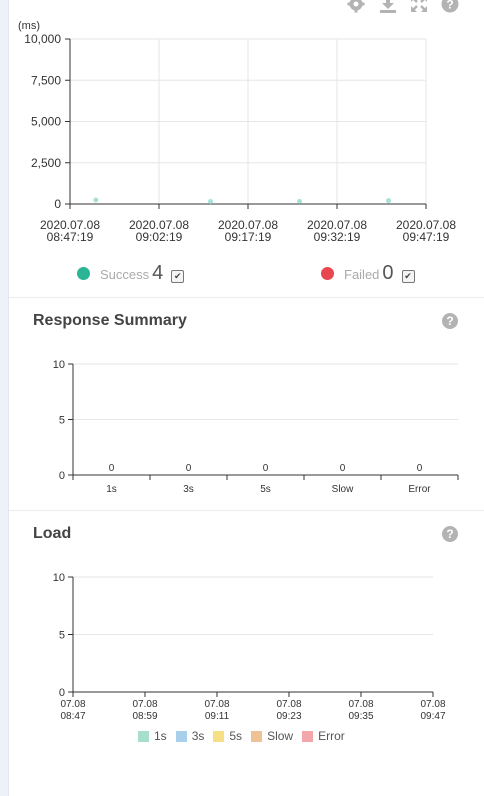 The width and height of the screenshot is (484, 796). I want to click on failed-label: Failed, so click(362, 274).